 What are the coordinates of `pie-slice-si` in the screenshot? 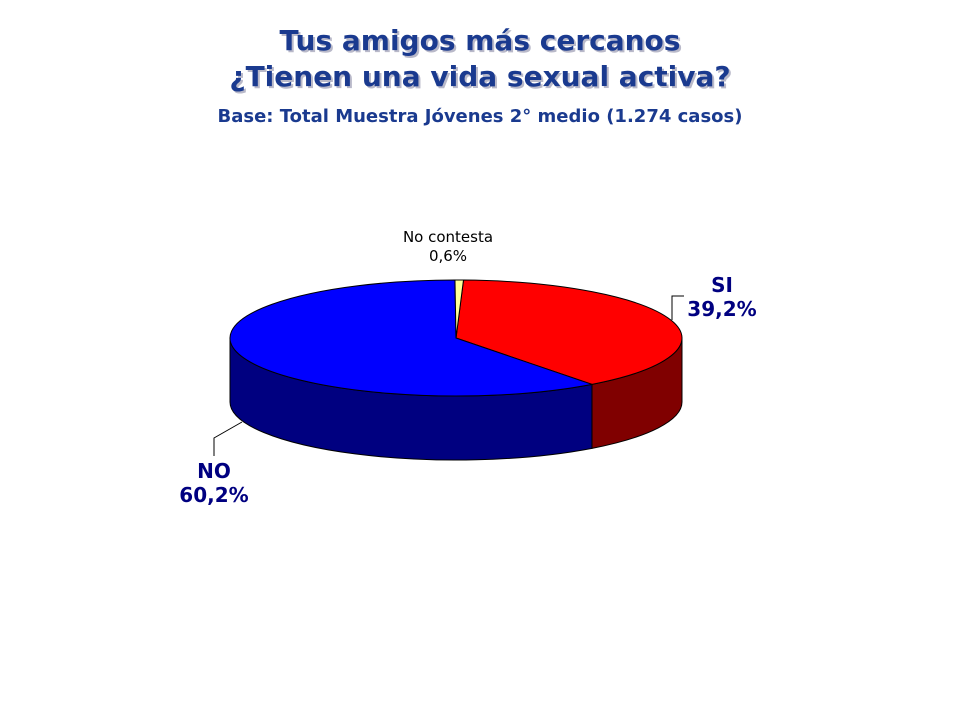 It's located at (569, 332).